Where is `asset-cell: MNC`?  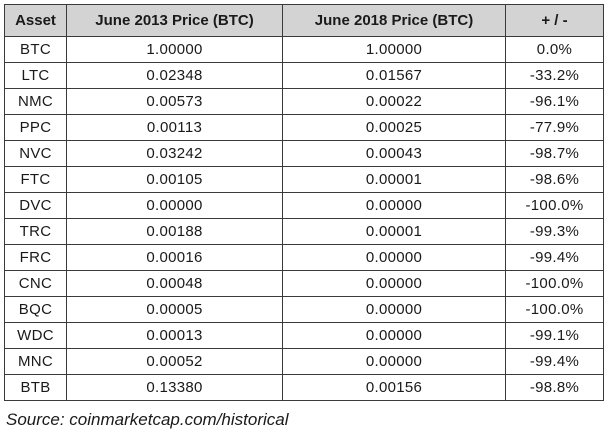 asset-cell: MNC is located at coordinates (35, 361).